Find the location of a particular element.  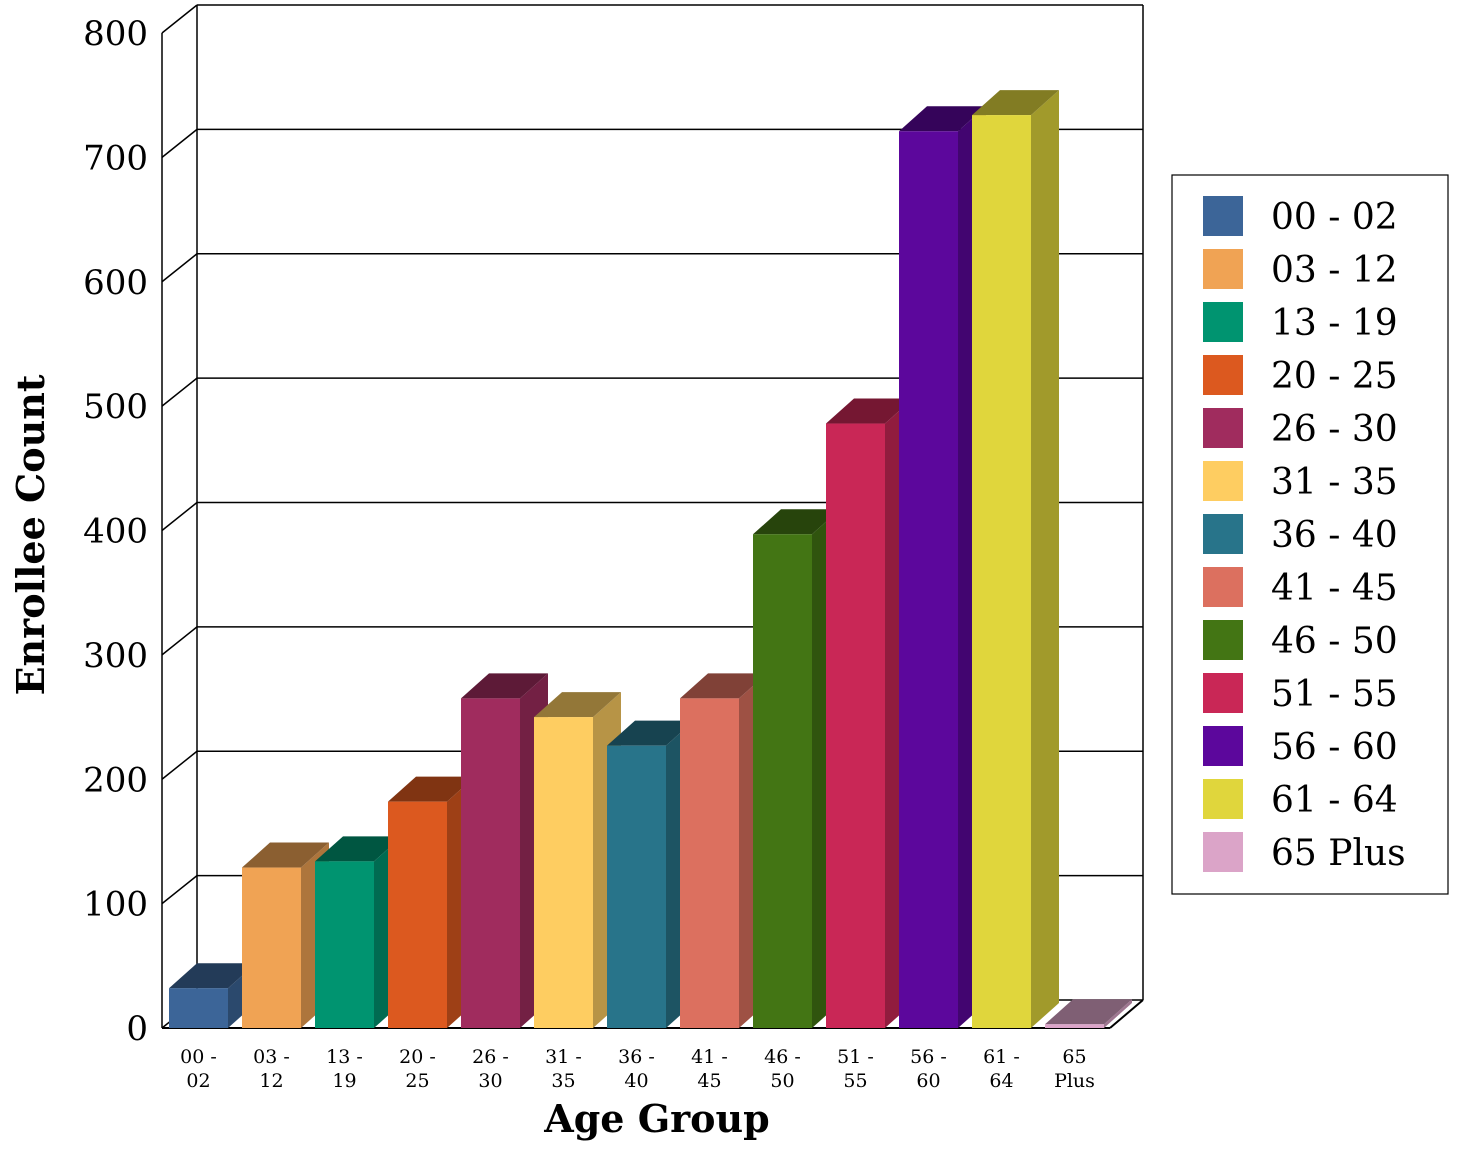

x-tick-line: 19 is located at coordinates (344, 1081).